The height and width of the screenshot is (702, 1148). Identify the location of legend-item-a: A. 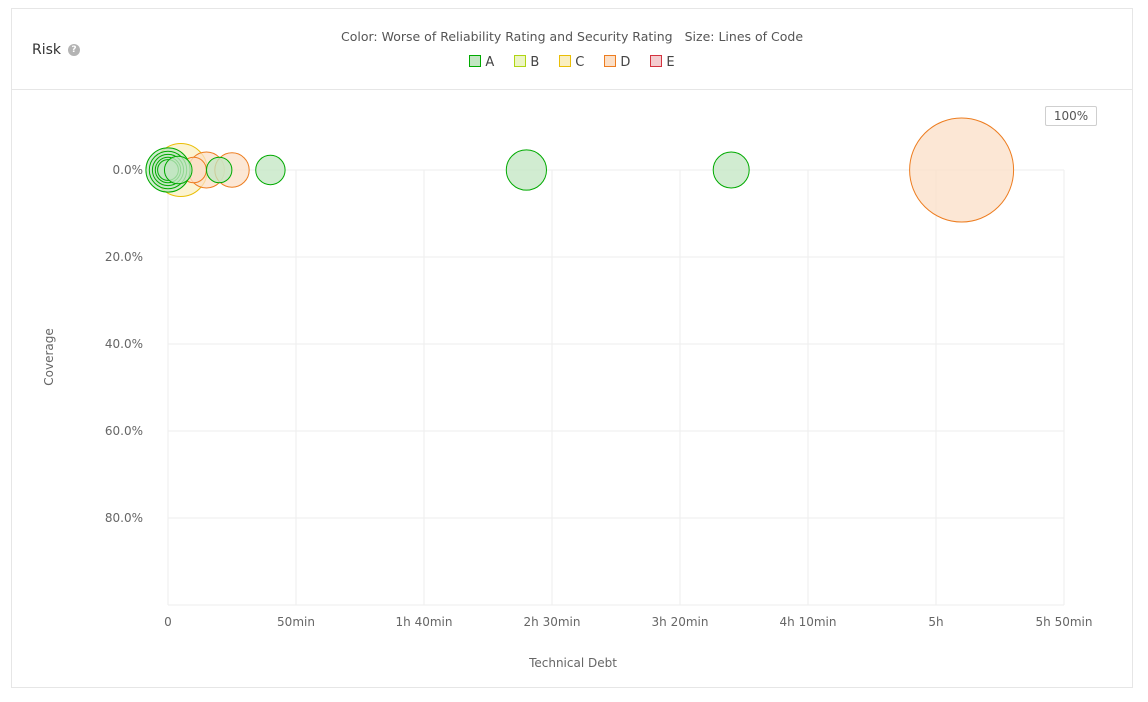
(481, 62).